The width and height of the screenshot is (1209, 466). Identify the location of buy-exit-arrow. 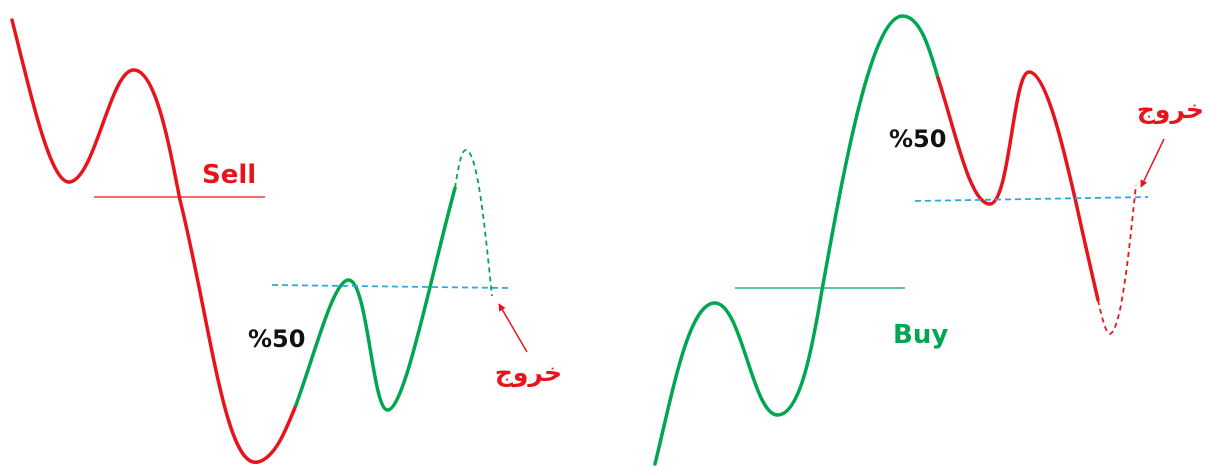
(1152, 163).